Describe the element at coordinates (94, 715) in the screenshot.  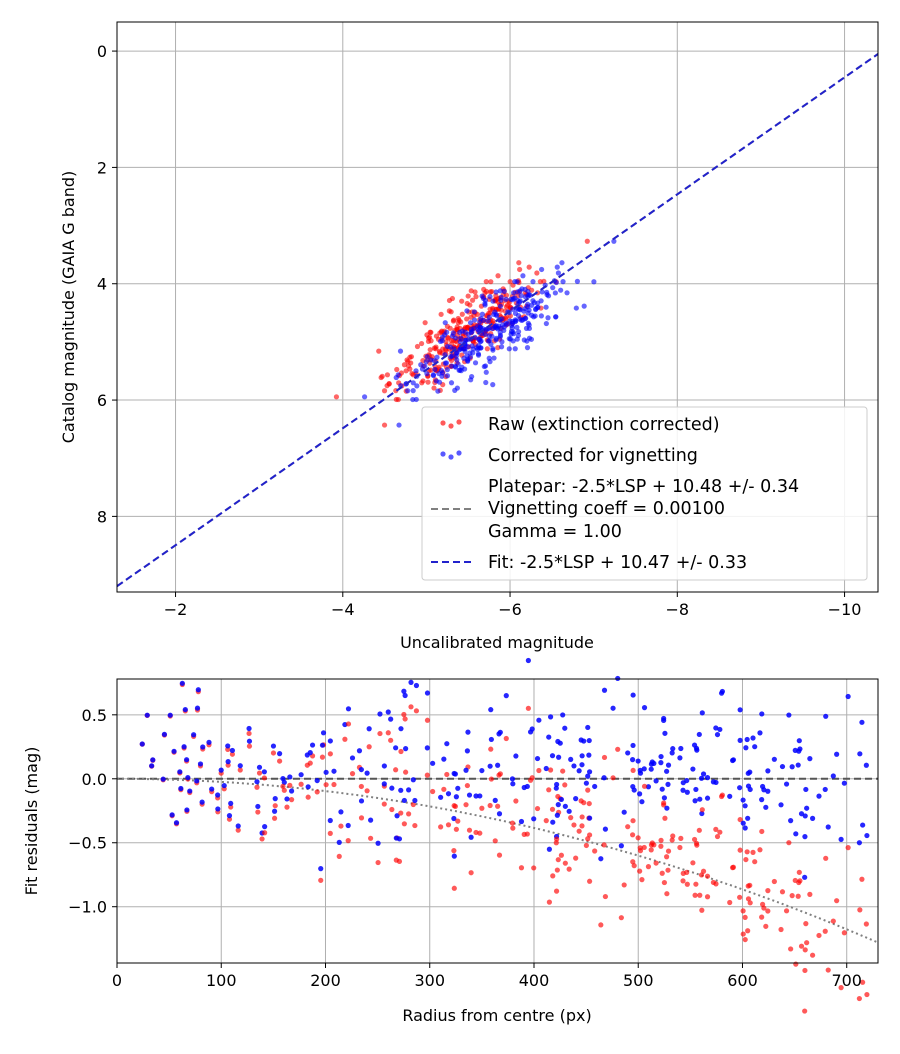
I see `y-tick-label: 0.5` at that location.